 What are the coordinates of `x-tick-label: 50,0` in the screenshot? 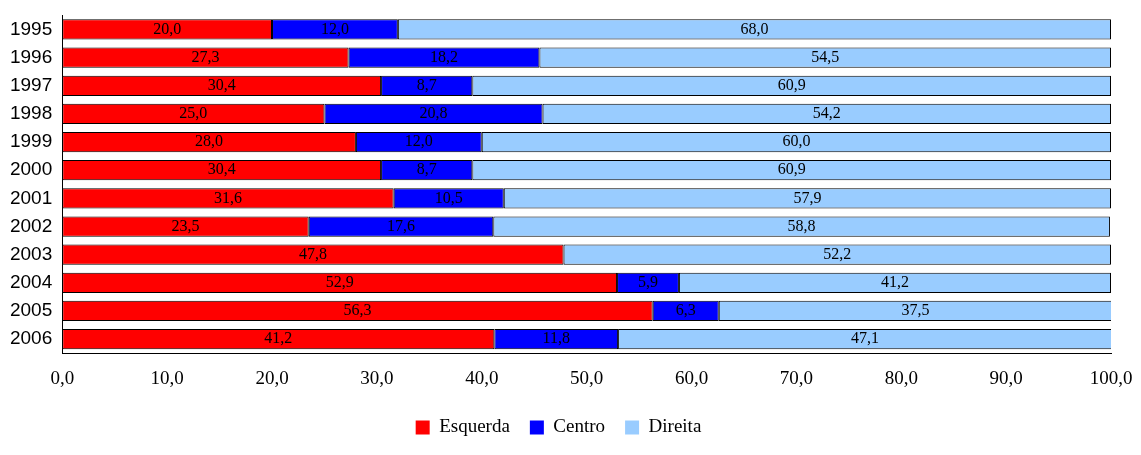 It's located at (587, 377).